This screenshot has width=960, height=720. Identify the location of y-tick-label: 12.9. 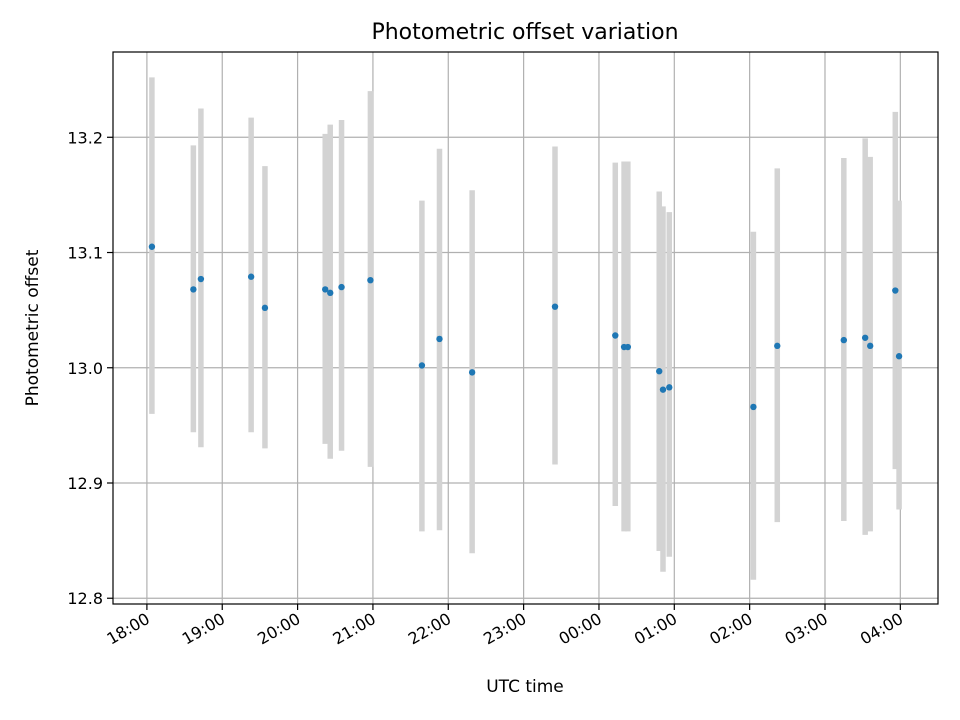
(85, 483).